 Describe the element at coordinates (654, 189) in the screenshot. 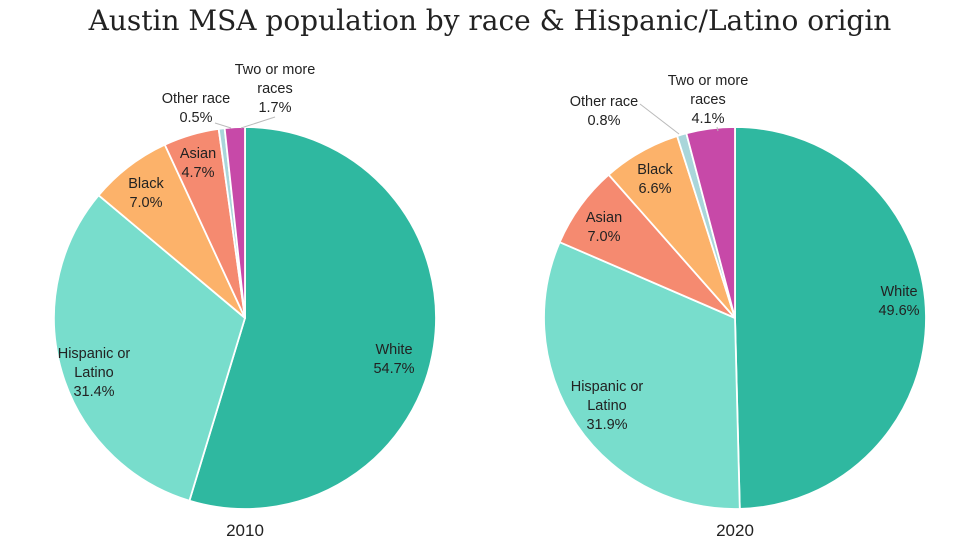

I see `slice-value-black: 6.6%` at that location.